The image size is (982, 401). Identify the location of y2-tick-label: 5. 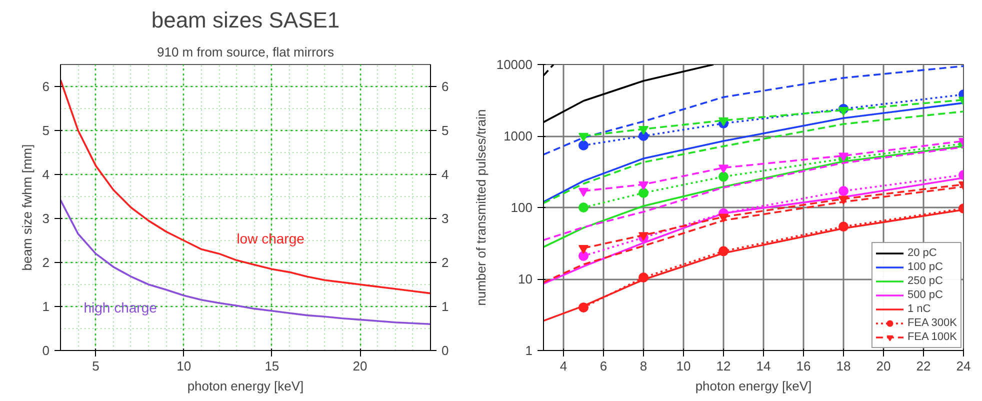
(445, 130).